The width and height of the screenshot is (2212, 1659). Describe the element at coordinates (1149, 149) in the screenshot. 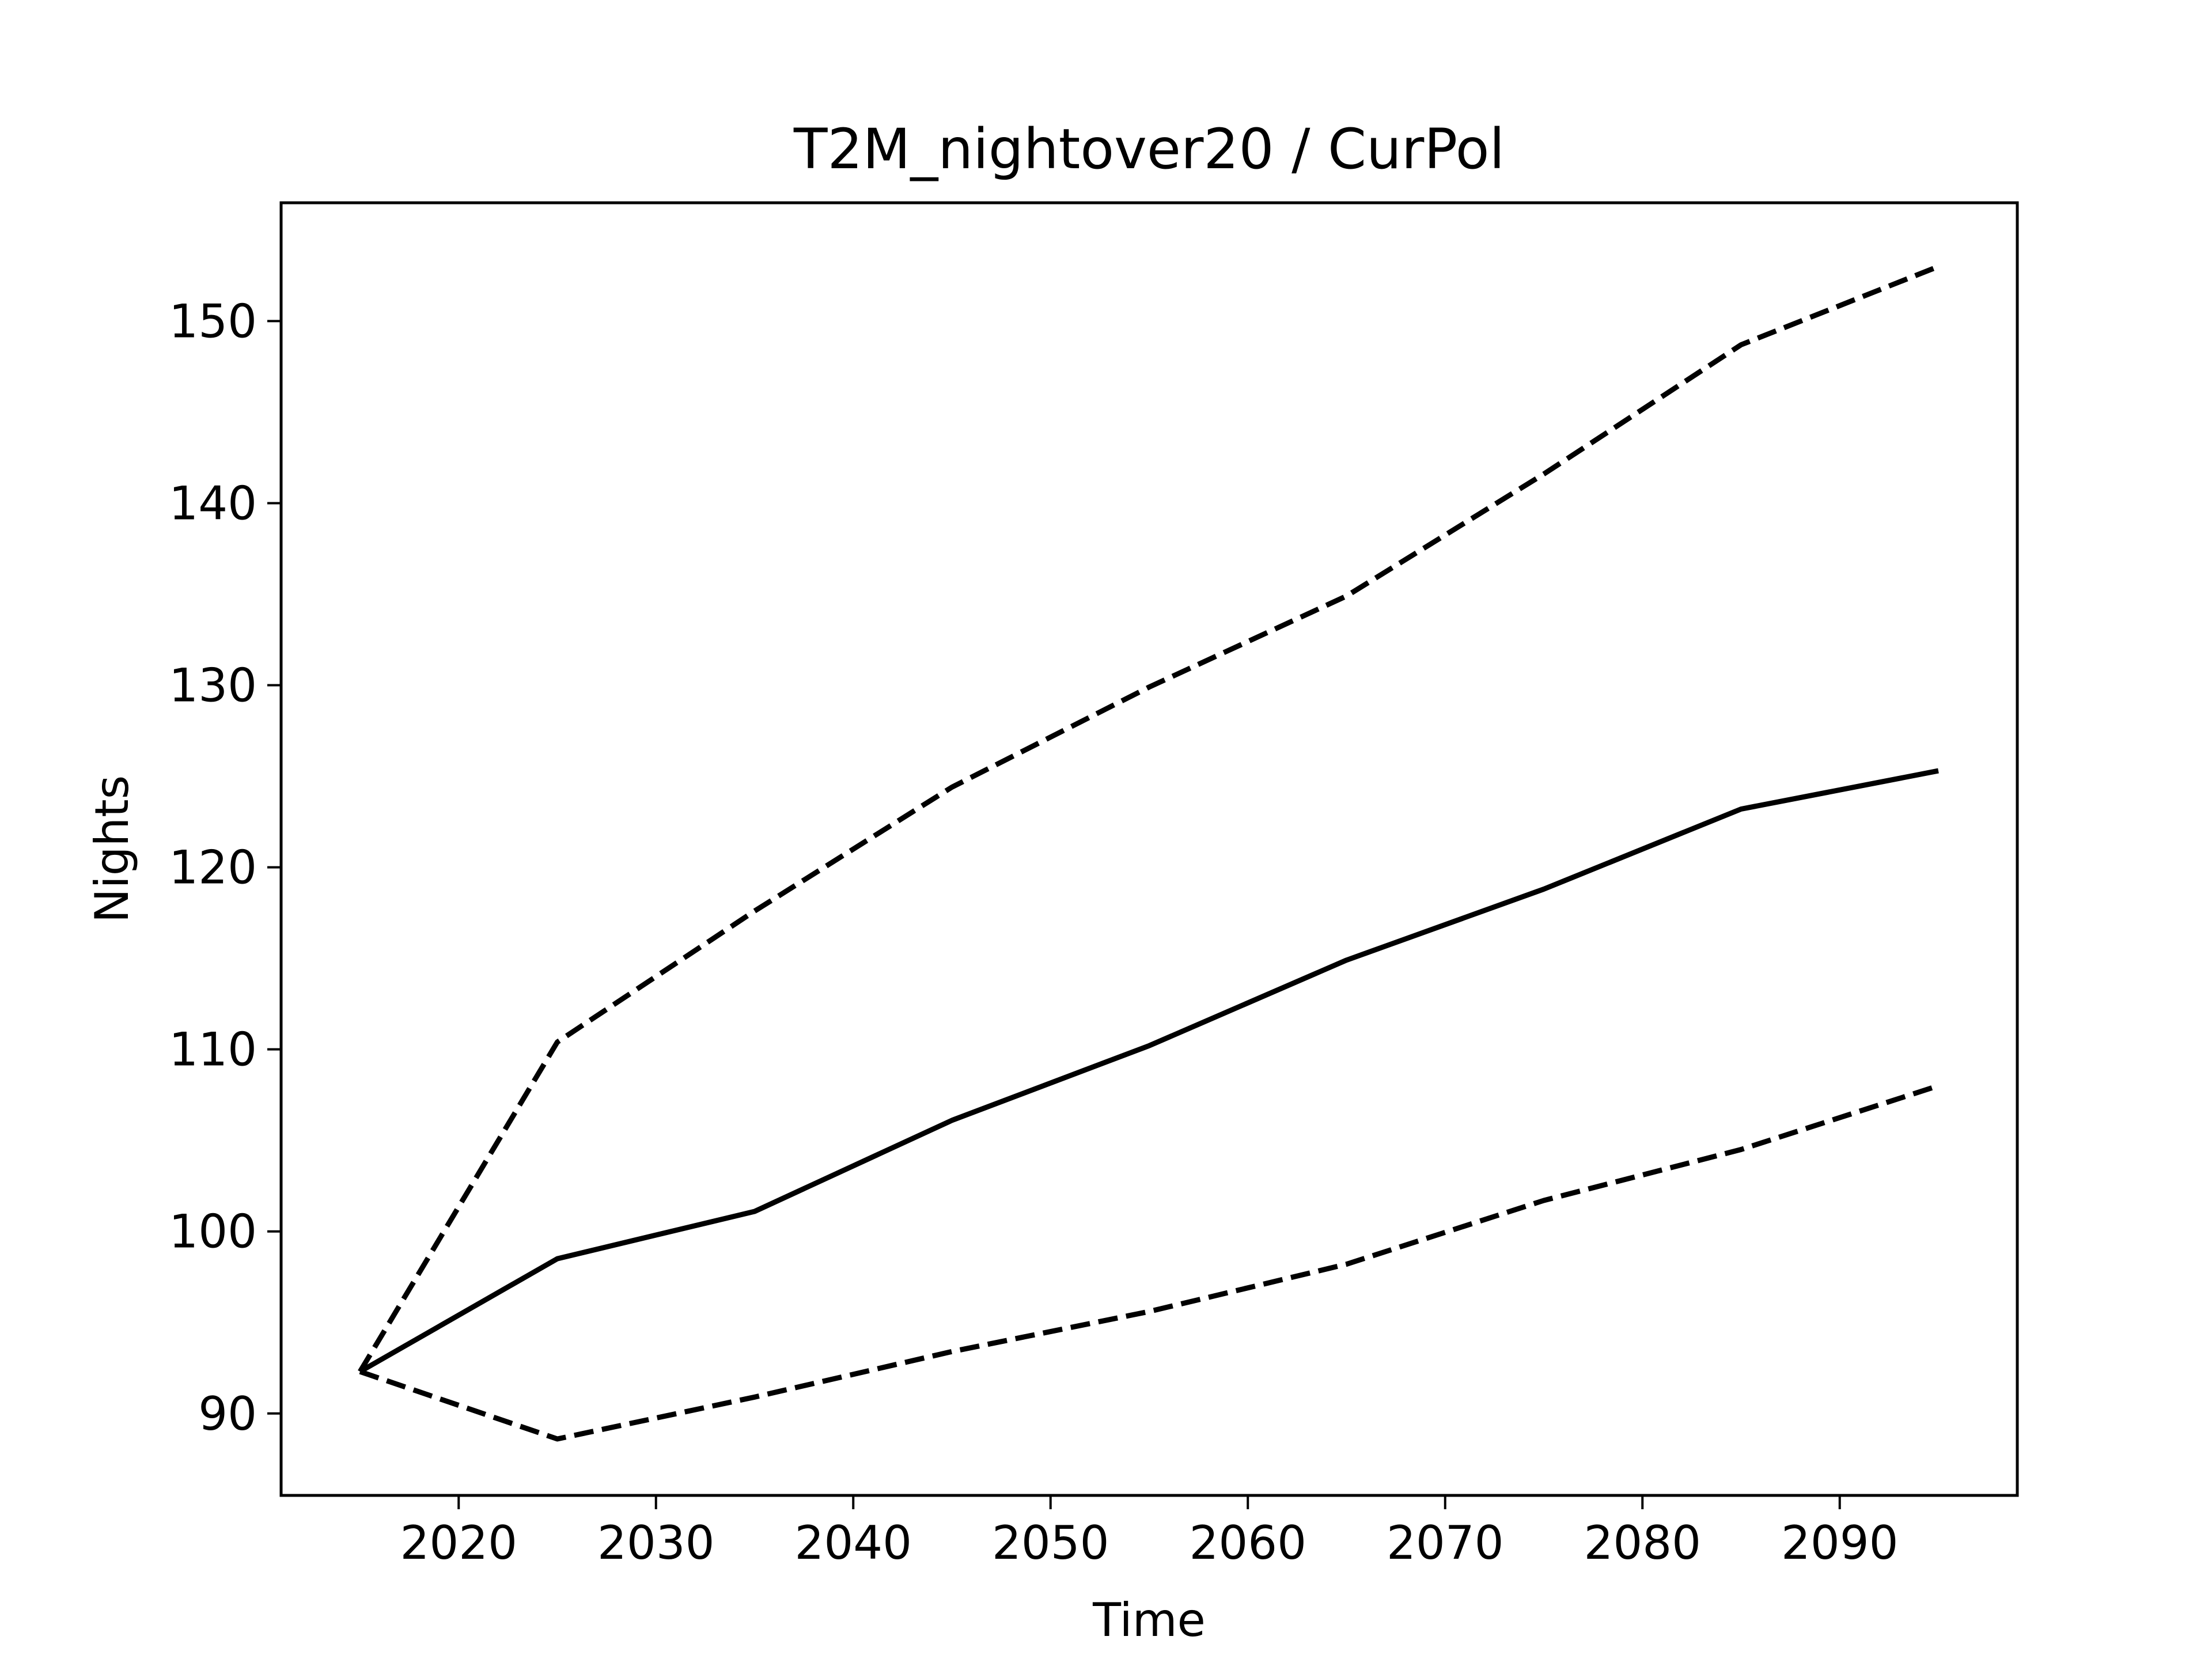

I see `chart-title: T2M_nightover20 / CurPol` at that location.